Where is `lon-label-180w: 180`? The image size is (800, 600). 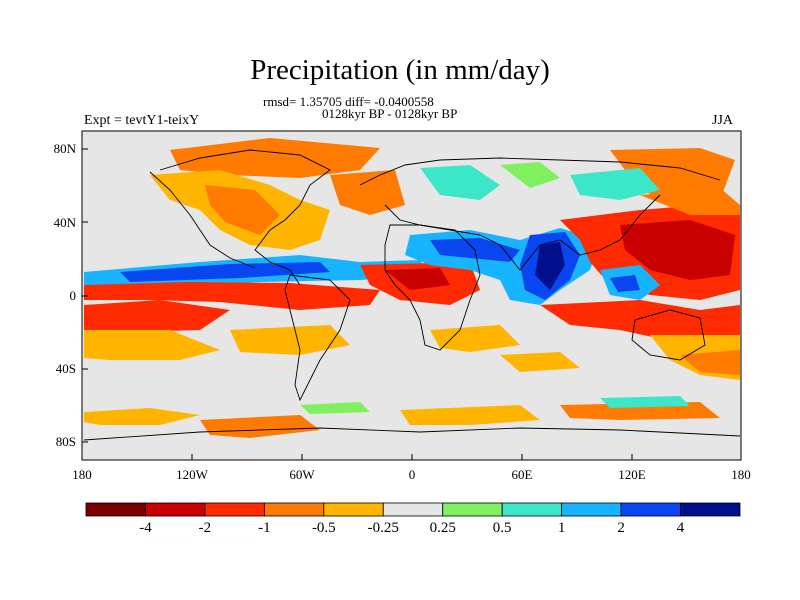
lon-label-180w: 180 is located at coordinates (82, 474).